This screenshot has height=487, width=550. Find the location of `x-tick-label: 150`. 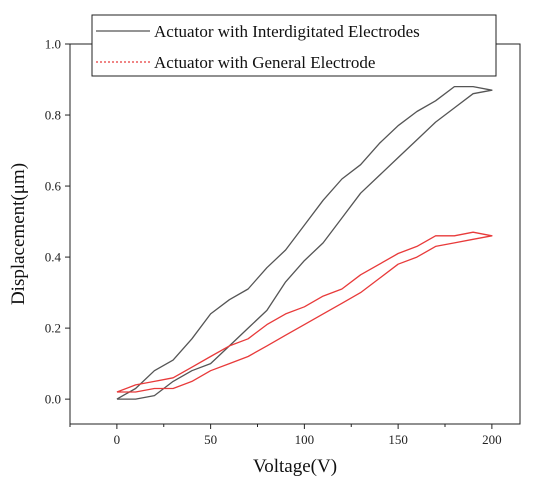

x-tick-label: 150 is located at coordinates (398, 439).